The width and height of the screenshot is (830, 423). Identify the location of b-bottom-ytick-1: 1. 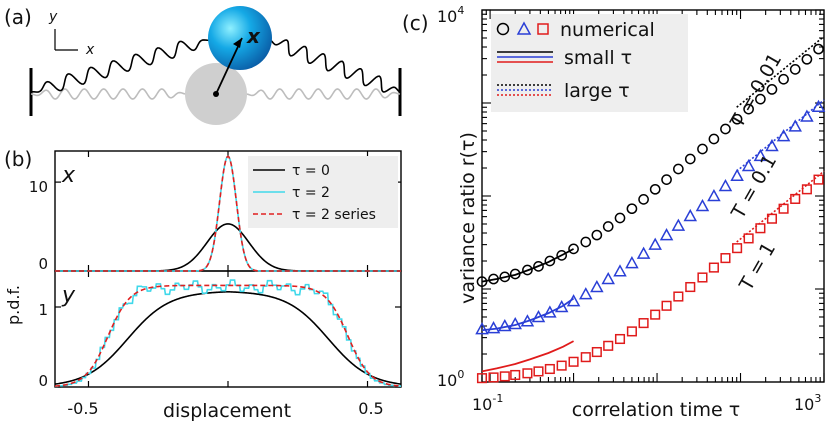
(43, 310).